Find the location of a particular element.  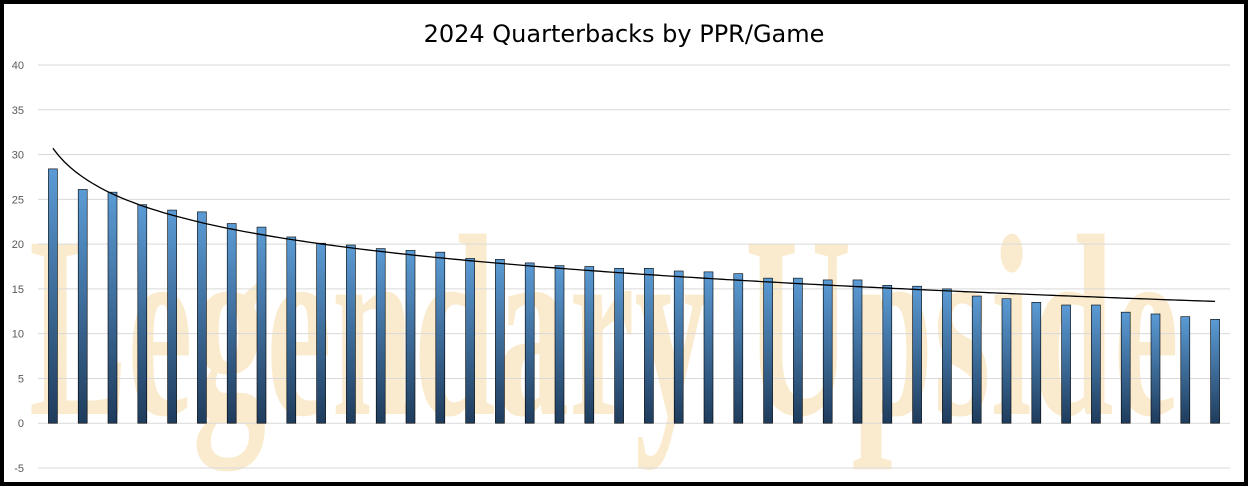

chart-title: 2024 Quarterbacks by PPR/Game is located at coordinates (624, 34).